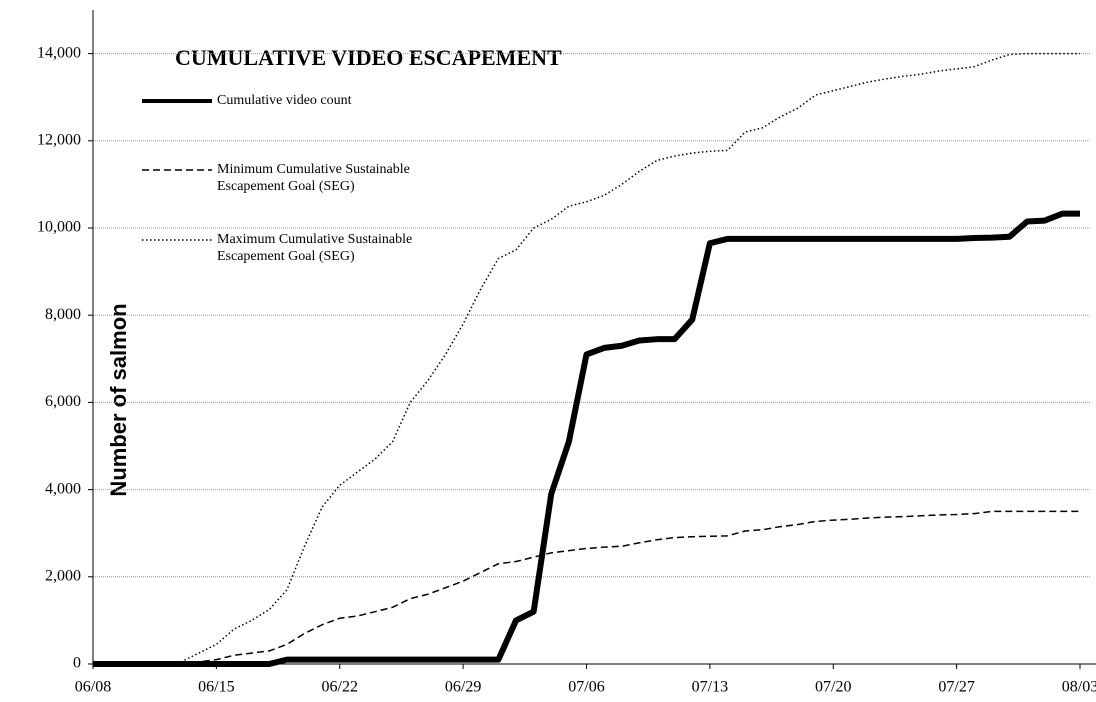  Describe the element at coordinates (340, 687) in the screenshot. I see `x-tick-label: 06/22` at that location.